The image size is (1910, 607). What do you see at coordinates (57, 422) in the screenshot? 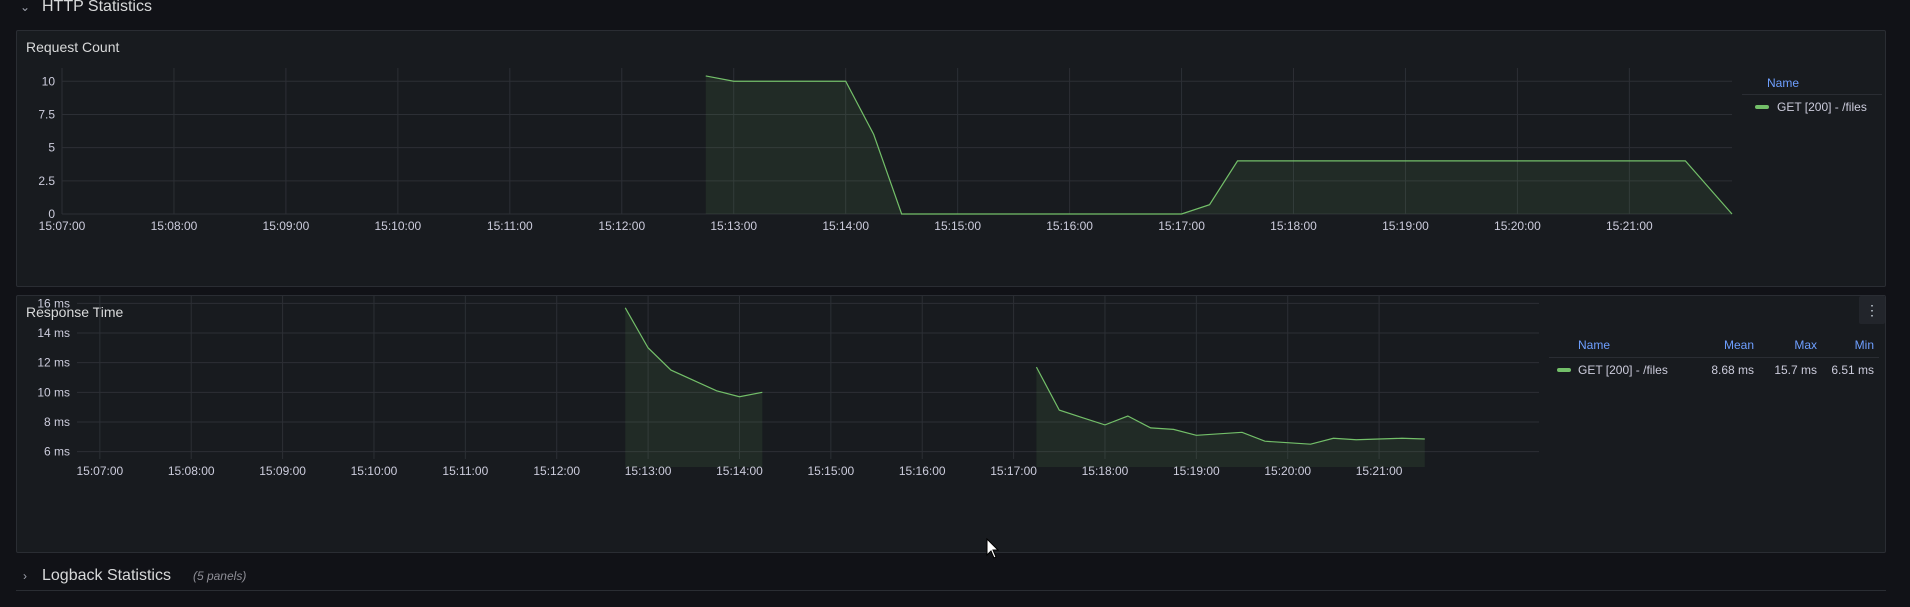
I see `y-tick-label: 8 ms` at bounding box center [57, 422].